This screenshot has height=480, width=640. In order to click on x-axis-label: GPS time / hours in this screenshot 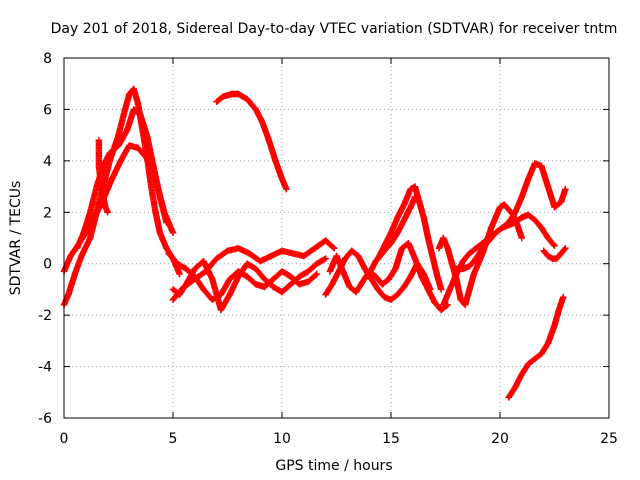, I will do `click(333, 466)`.